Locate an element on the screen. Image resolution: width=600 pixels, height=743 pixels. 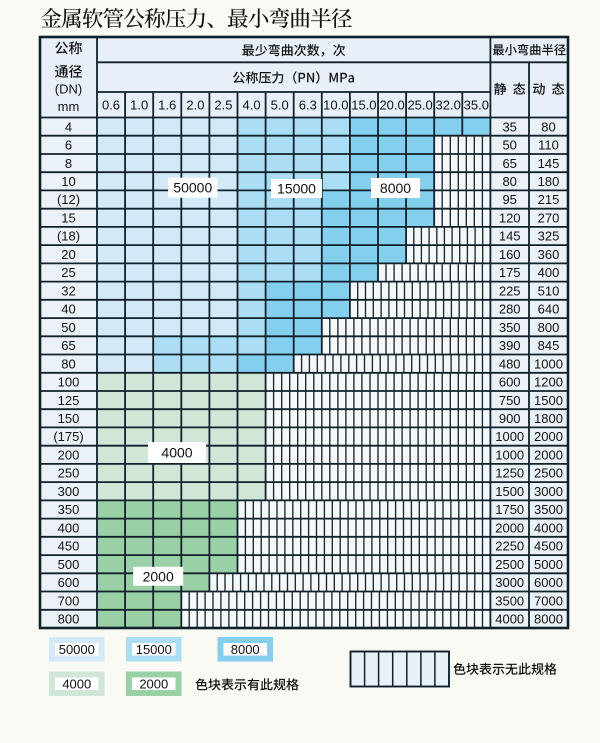
svg-text: 40 is located at coordinates (68, 309).